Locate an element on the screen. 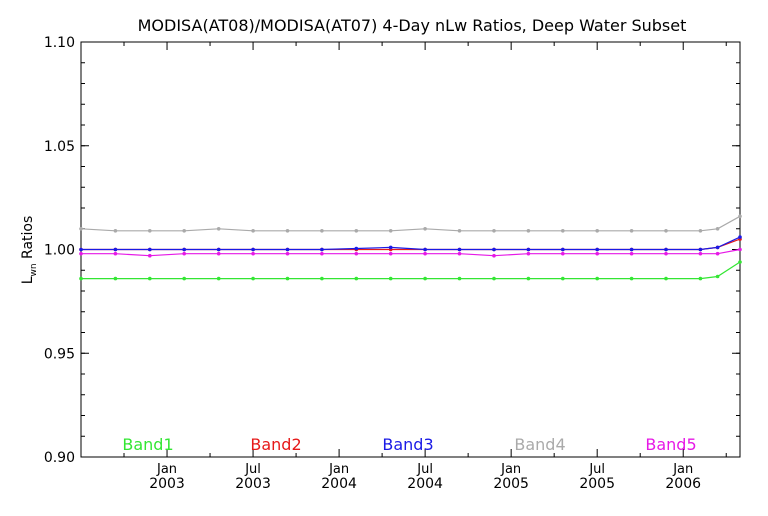  legend: Band1 Band2 Band3 Band4 Band5 is located at coordinates (409, 444).